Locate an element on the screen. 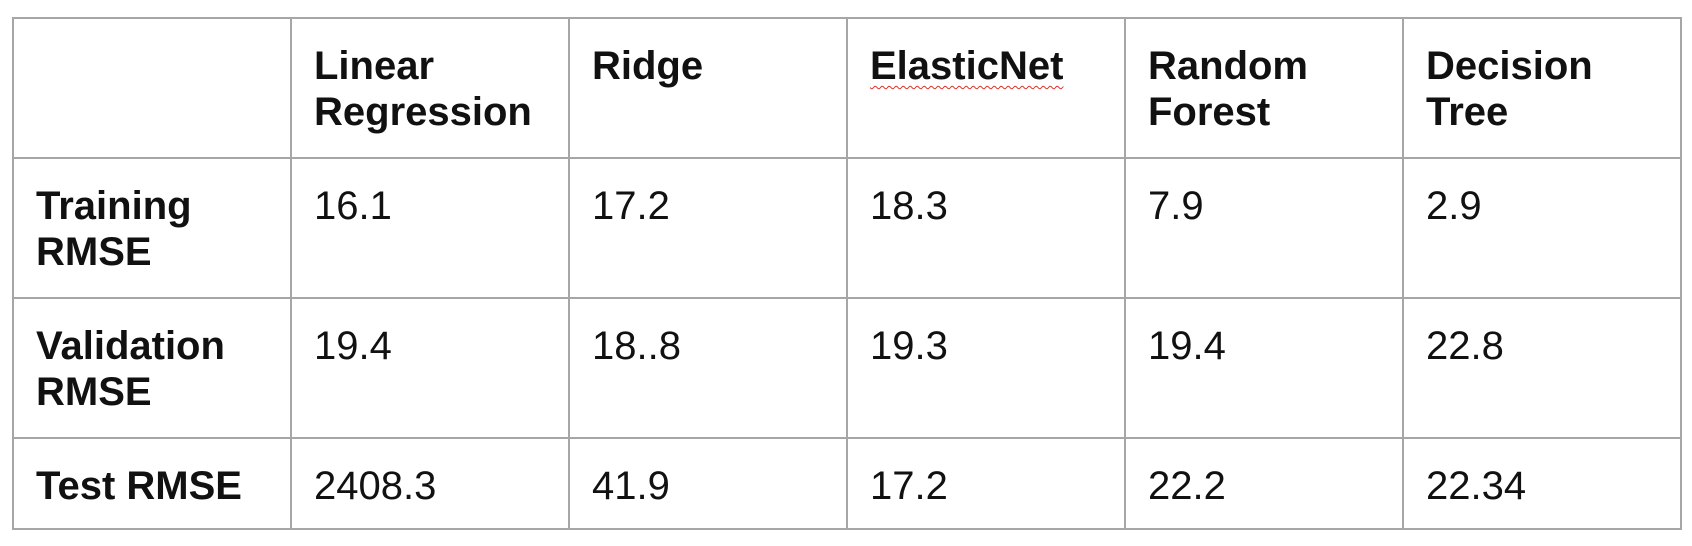 The image size is (1692, 546). table-cell: 2.9 is located at coordinates (1542, 228).